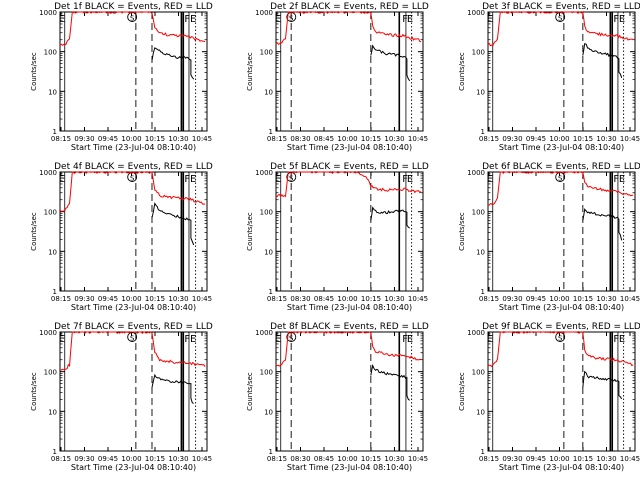 The width and height of the screenshot is (640, 480). Describe the element at coordinates (133, 327) in the screenshot. I see `panel-title: Det 7f BLACK = Events, RED = LLD` at that location.